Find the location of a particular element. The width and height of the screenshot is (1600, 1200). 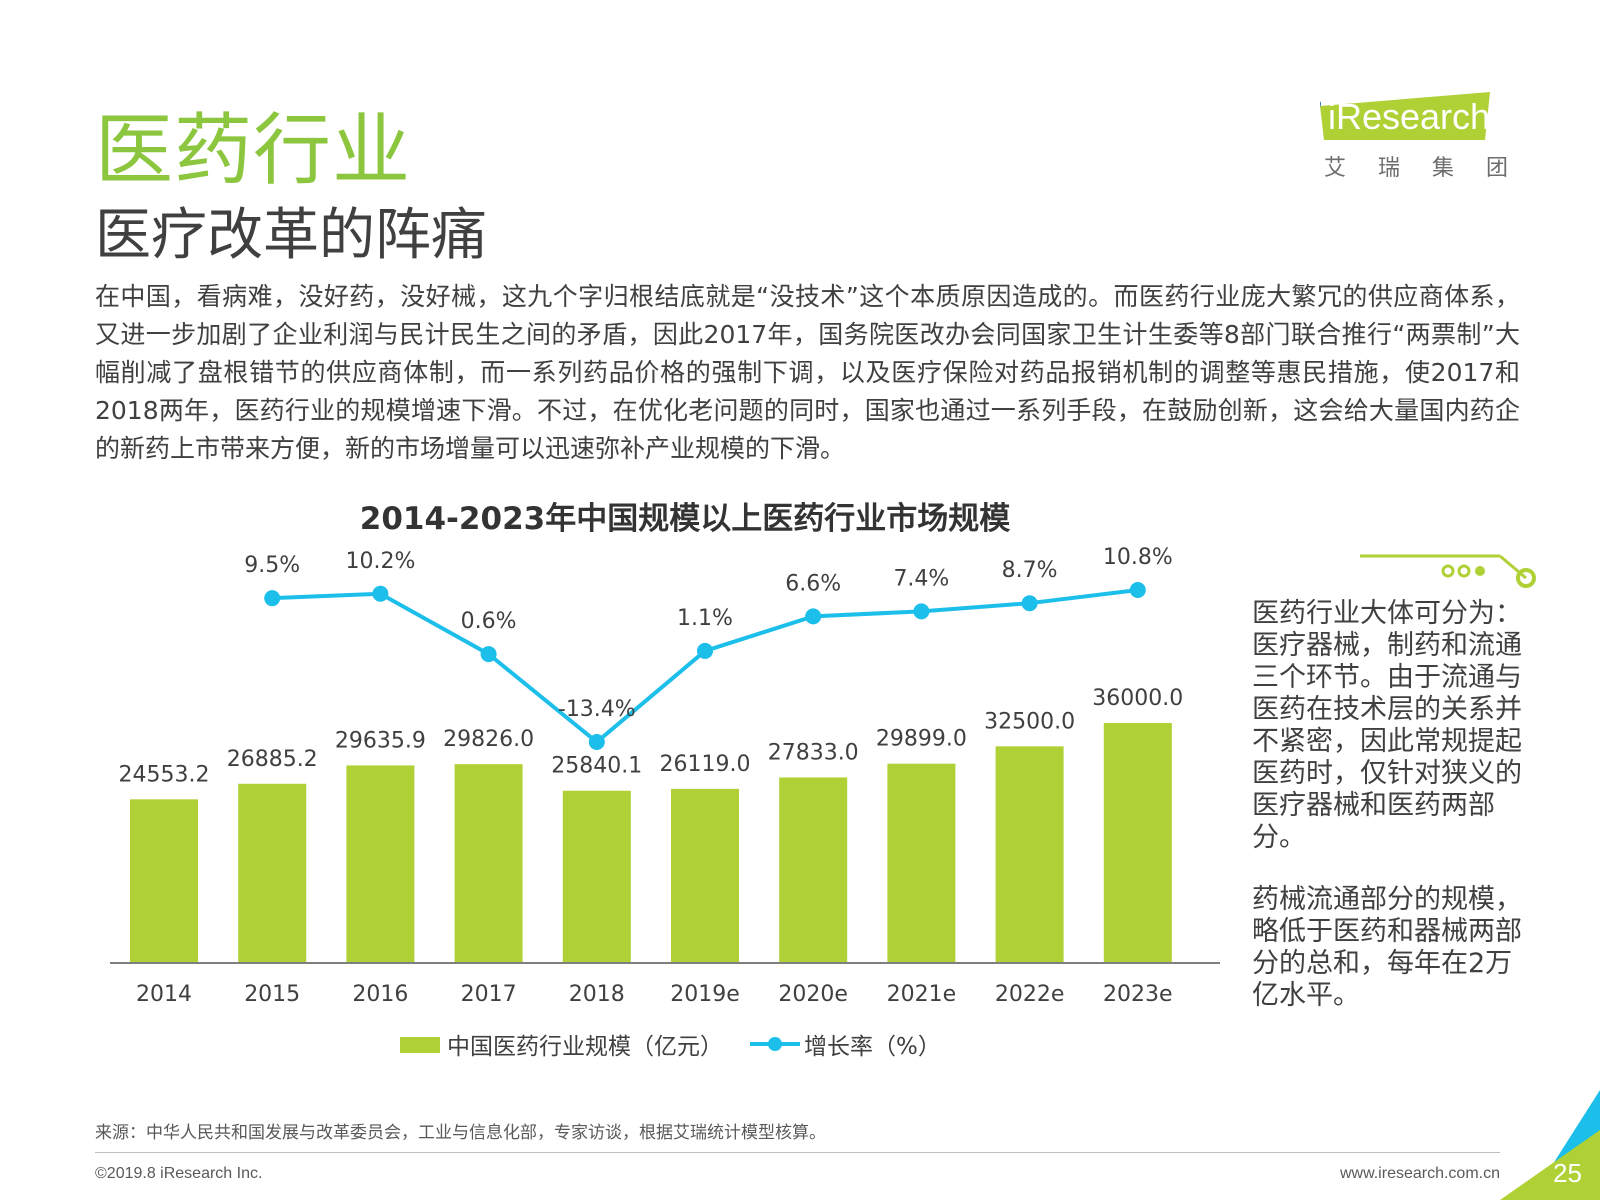

bar-value-label: 25840.1 is located at coordinates (596, 766).